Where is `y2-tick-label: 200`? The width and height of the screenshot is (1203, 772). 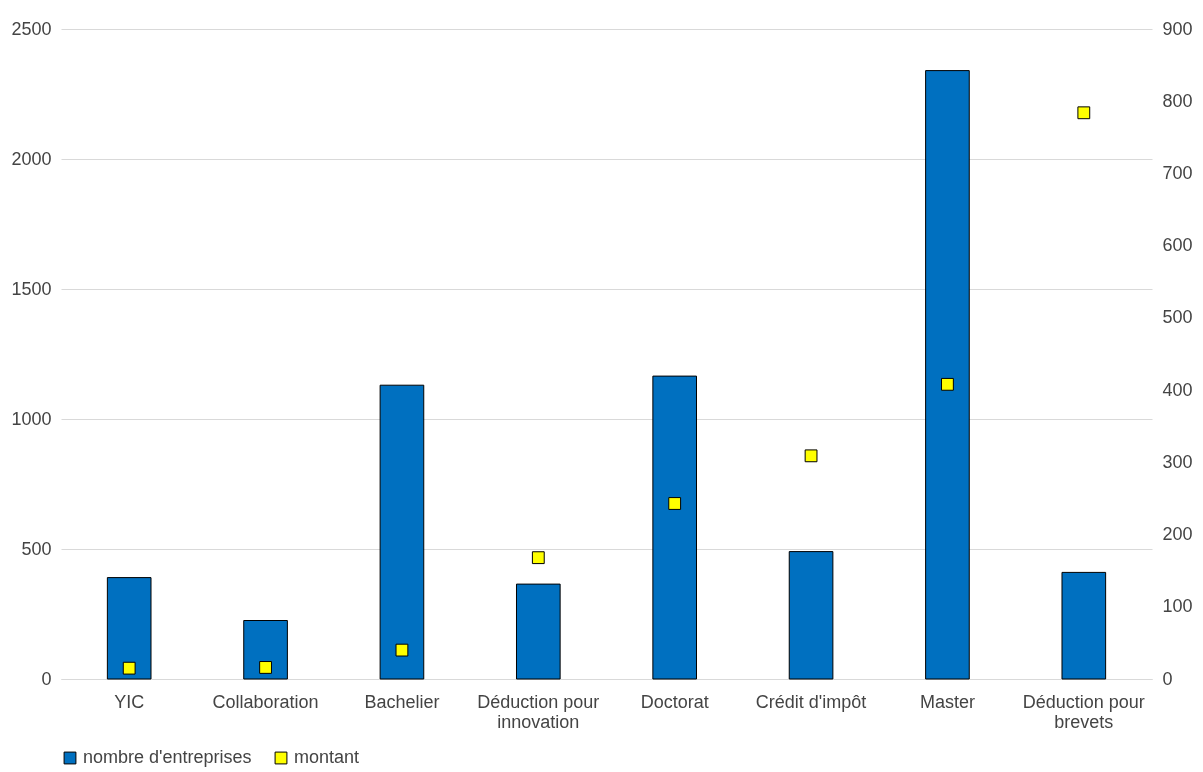
y2-tick-label: 200 is located at coordinates (1177, 534).